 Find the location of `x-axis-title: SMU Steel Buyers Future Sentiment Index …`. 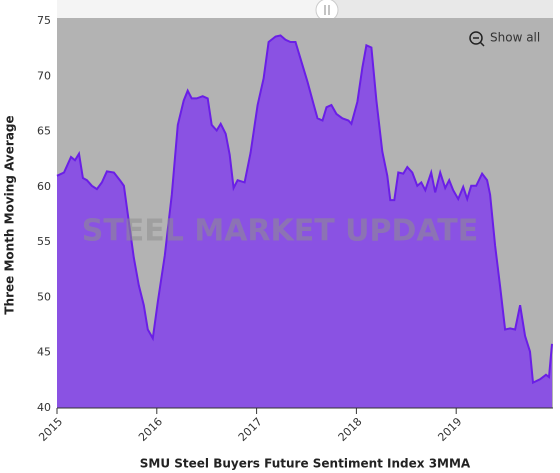

x-axis-title: SMU Steel Buyers Future Sentiment Index … is located at coordinates (305, 464).